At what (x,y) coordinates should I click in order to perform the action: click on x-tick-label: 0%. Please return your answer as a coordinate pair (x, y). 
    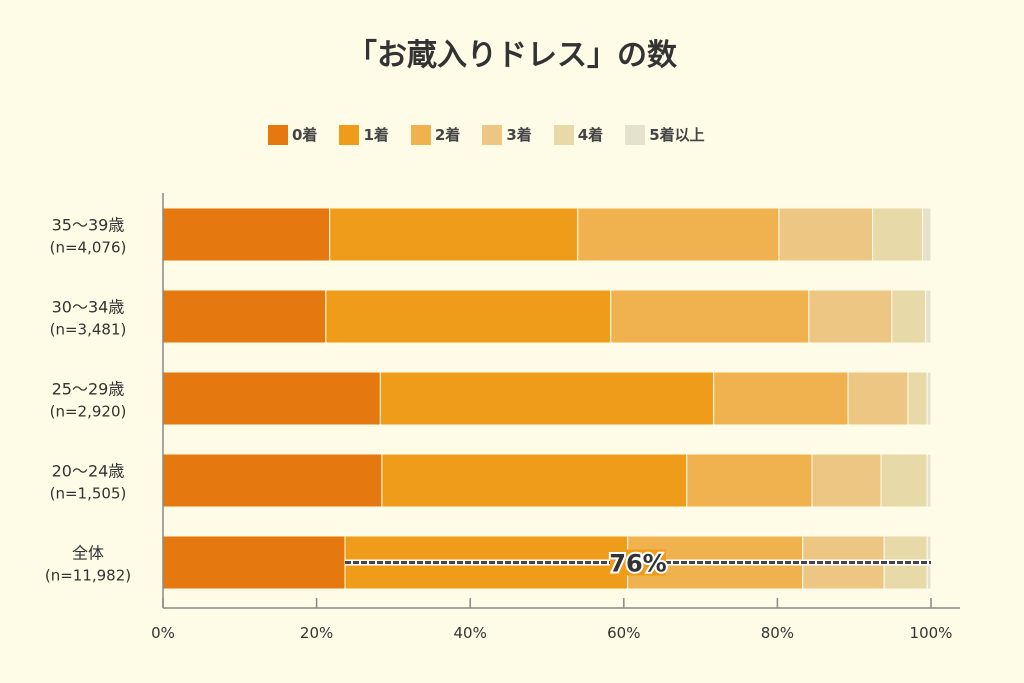
    Looking at the image, I should click on (163, 633).